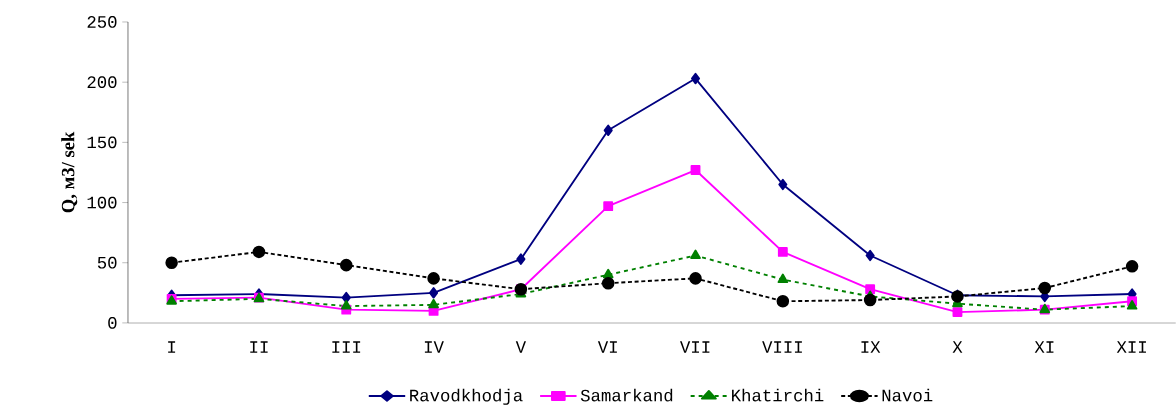  Describe the element at coordinates (626, 395) in the screenshot. I see `legend-label: Samarkand` at that location.